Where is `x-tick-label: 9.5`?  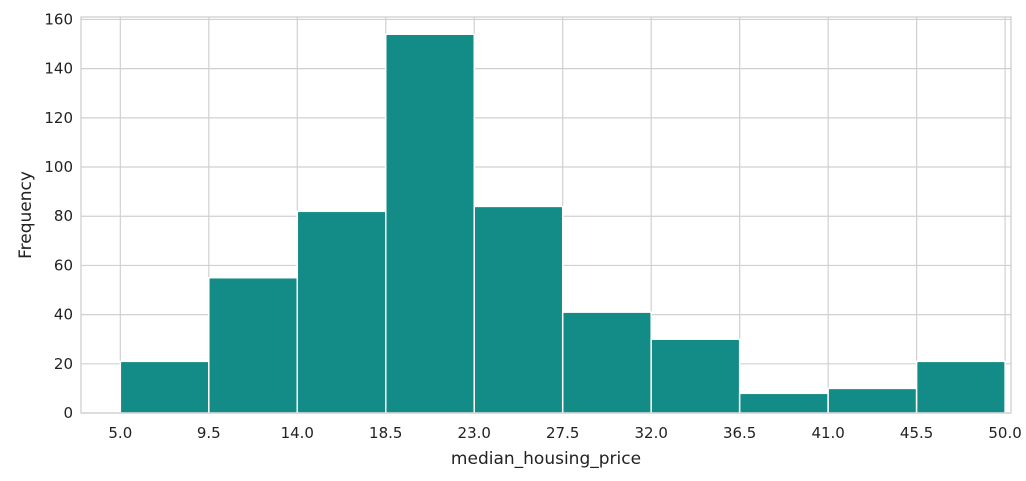
x-tick-label: 9.5 is located at coordinates (209, 433).